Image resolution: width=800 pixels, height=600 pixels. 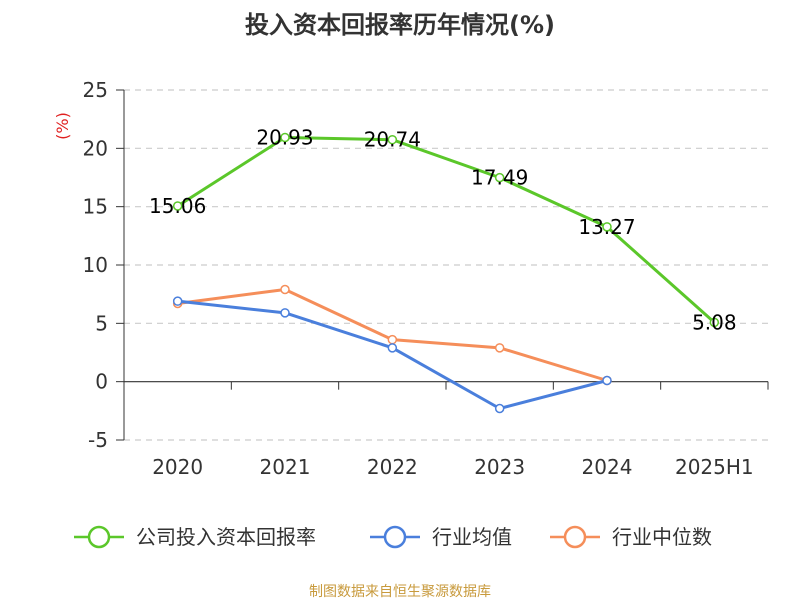 I want to click on y-tick-label: 10, so click(x=95, y=265).